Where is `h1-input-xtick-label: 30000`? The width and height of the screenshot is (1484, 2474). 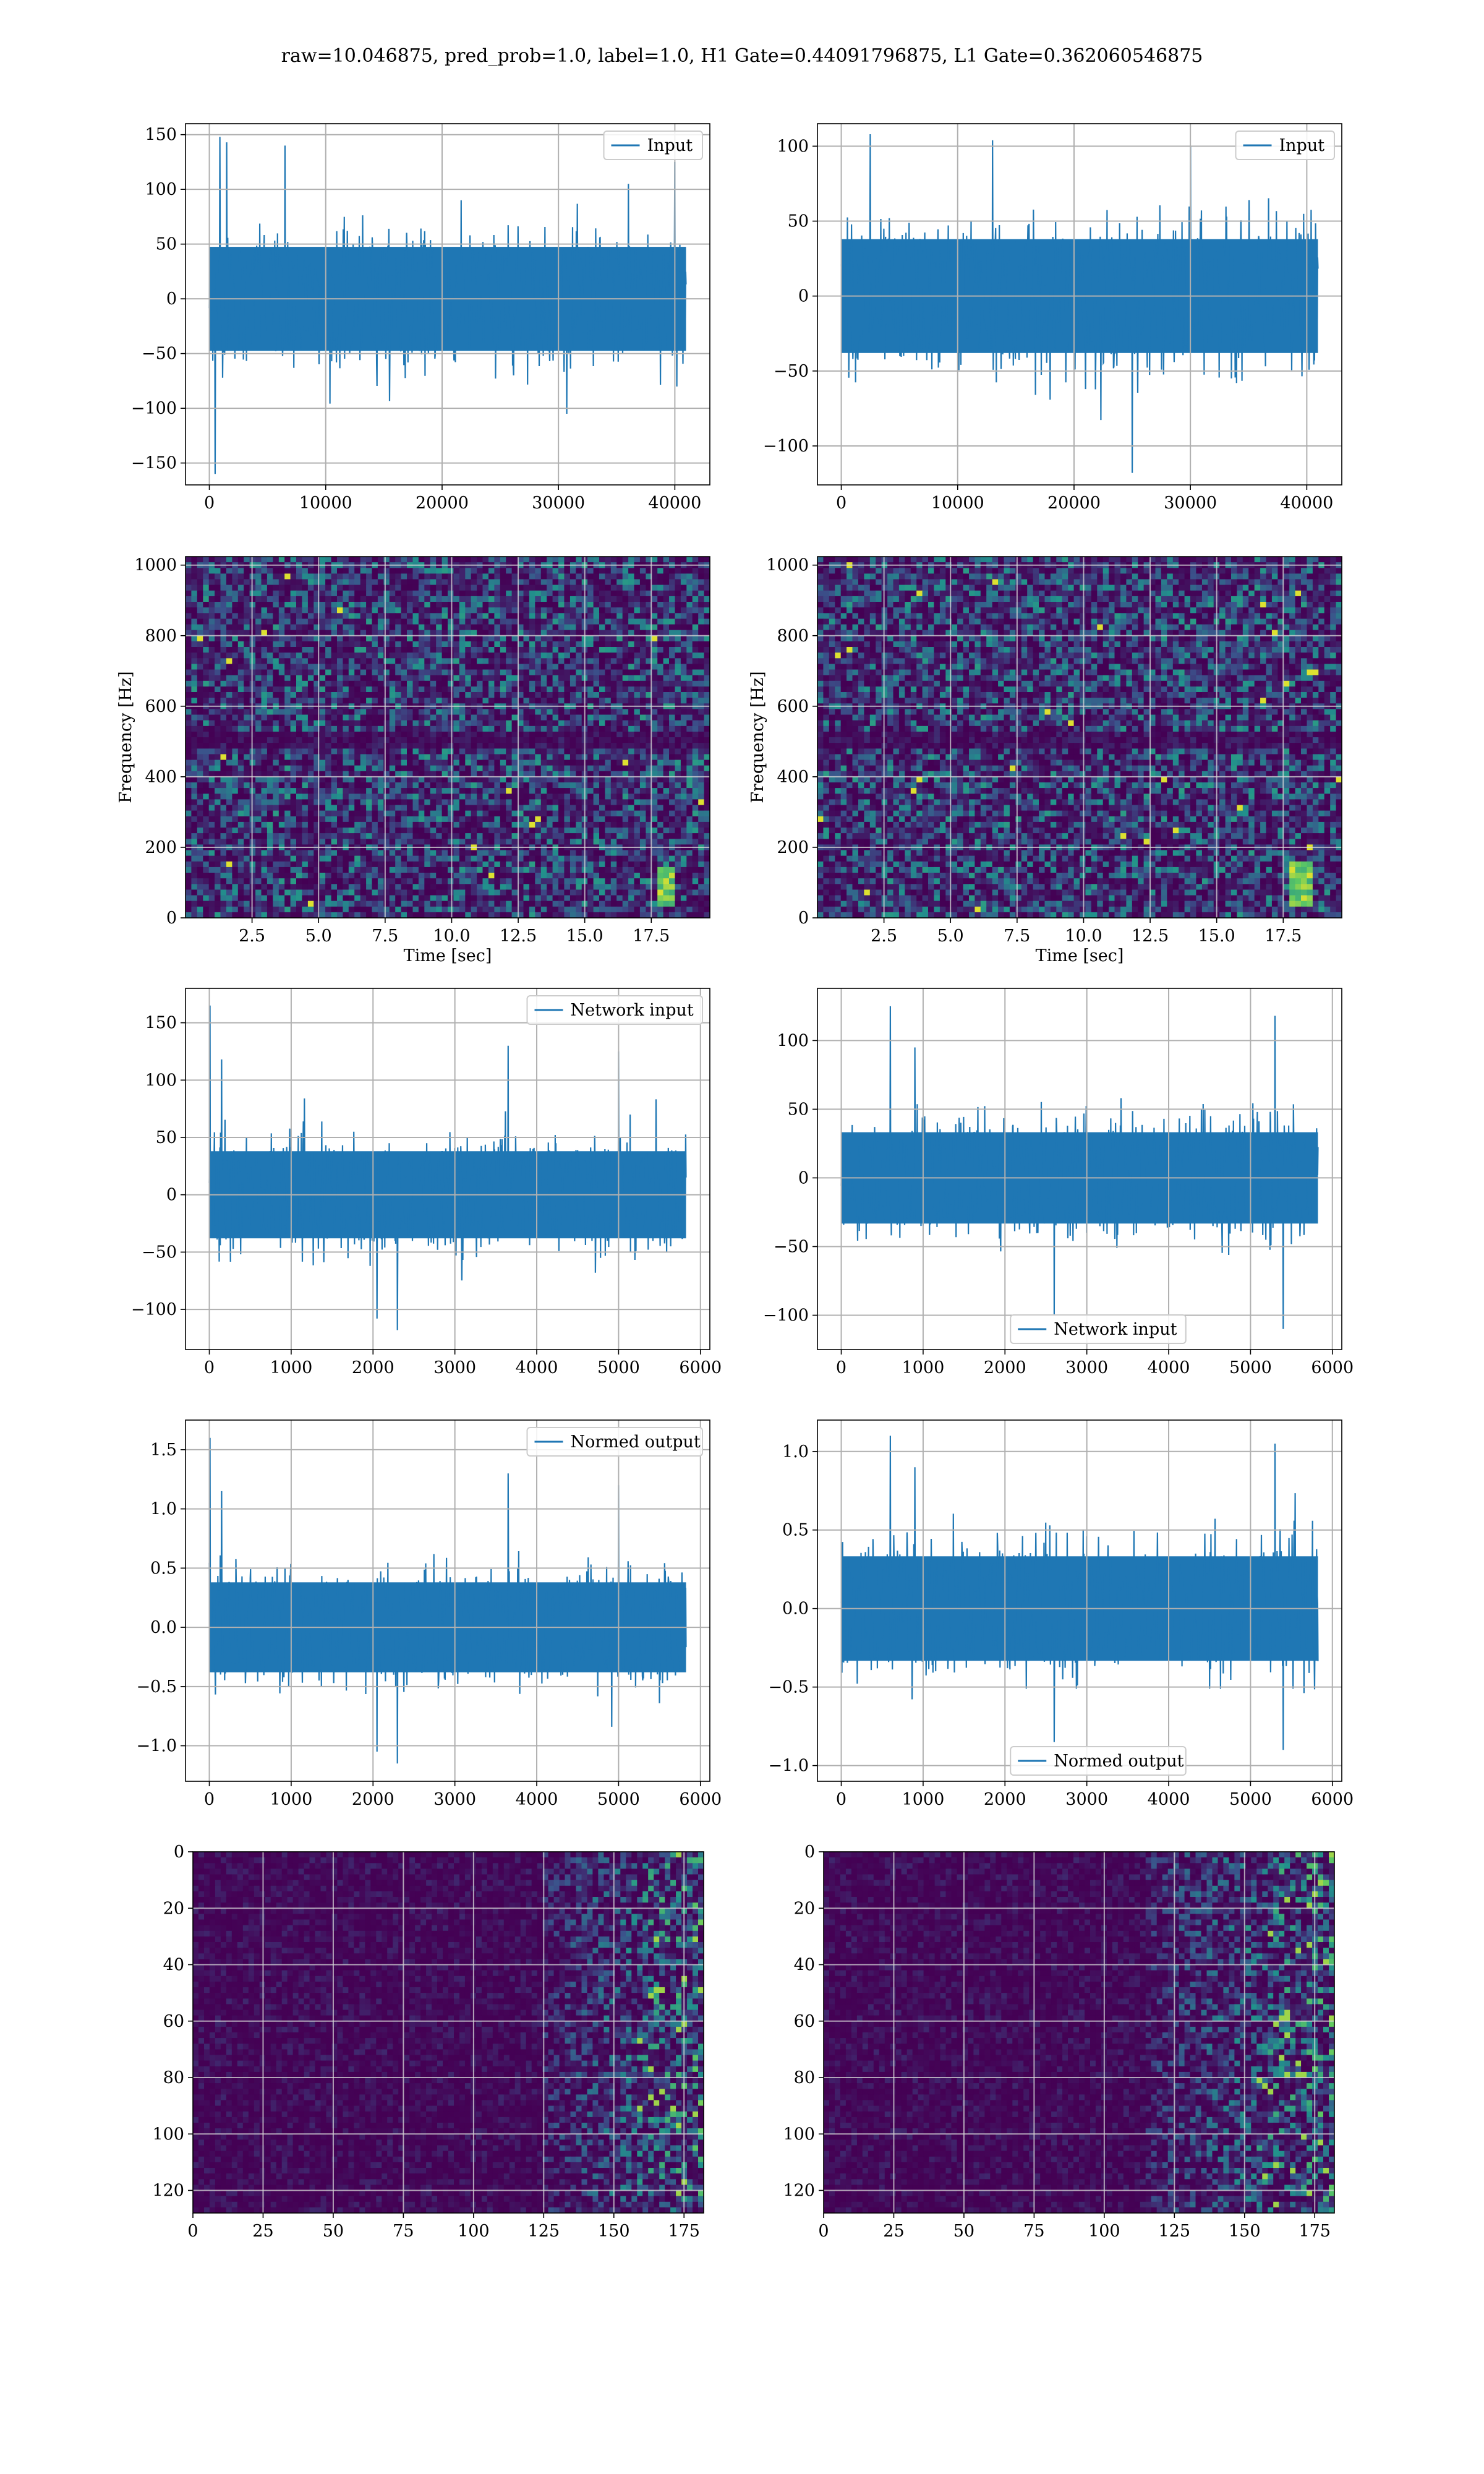 h1-input-xtick-label: 30000 is located at coordinates (558, 503).